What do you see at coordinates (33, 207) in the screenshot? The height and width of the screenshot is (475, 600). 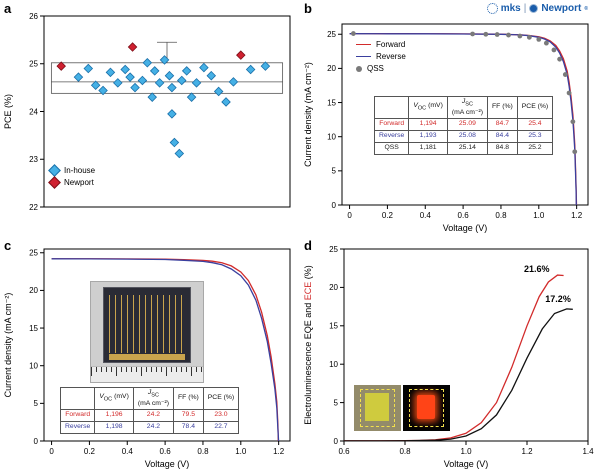 I see `svg-text: 22` at bounding box center [33, 207].